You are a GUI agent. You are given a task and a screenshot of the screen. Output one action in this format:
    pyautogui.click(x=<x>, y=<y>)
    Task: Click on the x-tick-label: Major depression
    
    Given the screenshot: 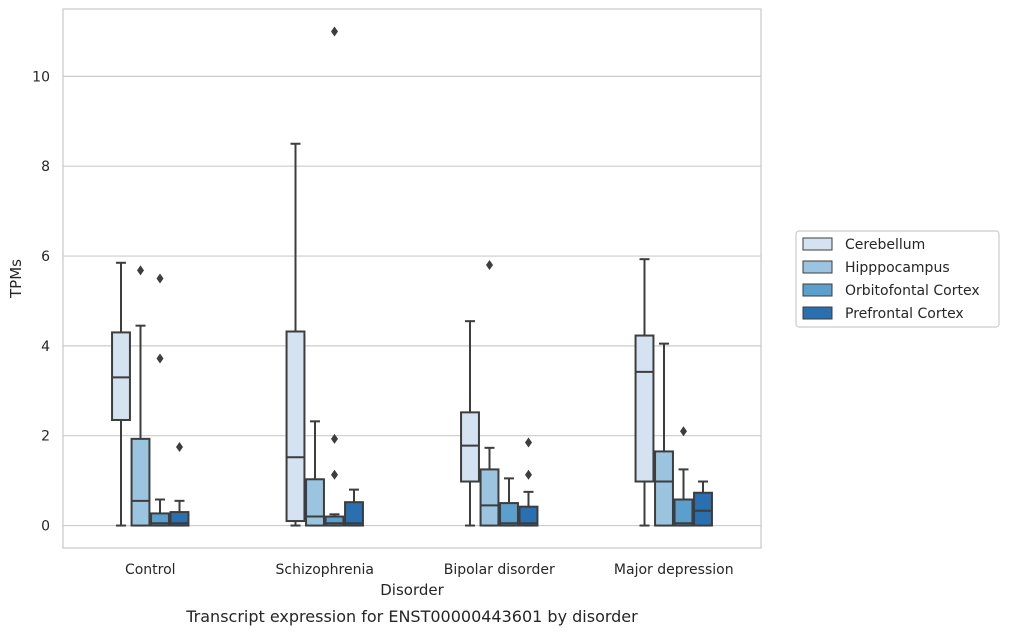 What is the action you would take?
    pyautogui.click(x=674, y=570)
    